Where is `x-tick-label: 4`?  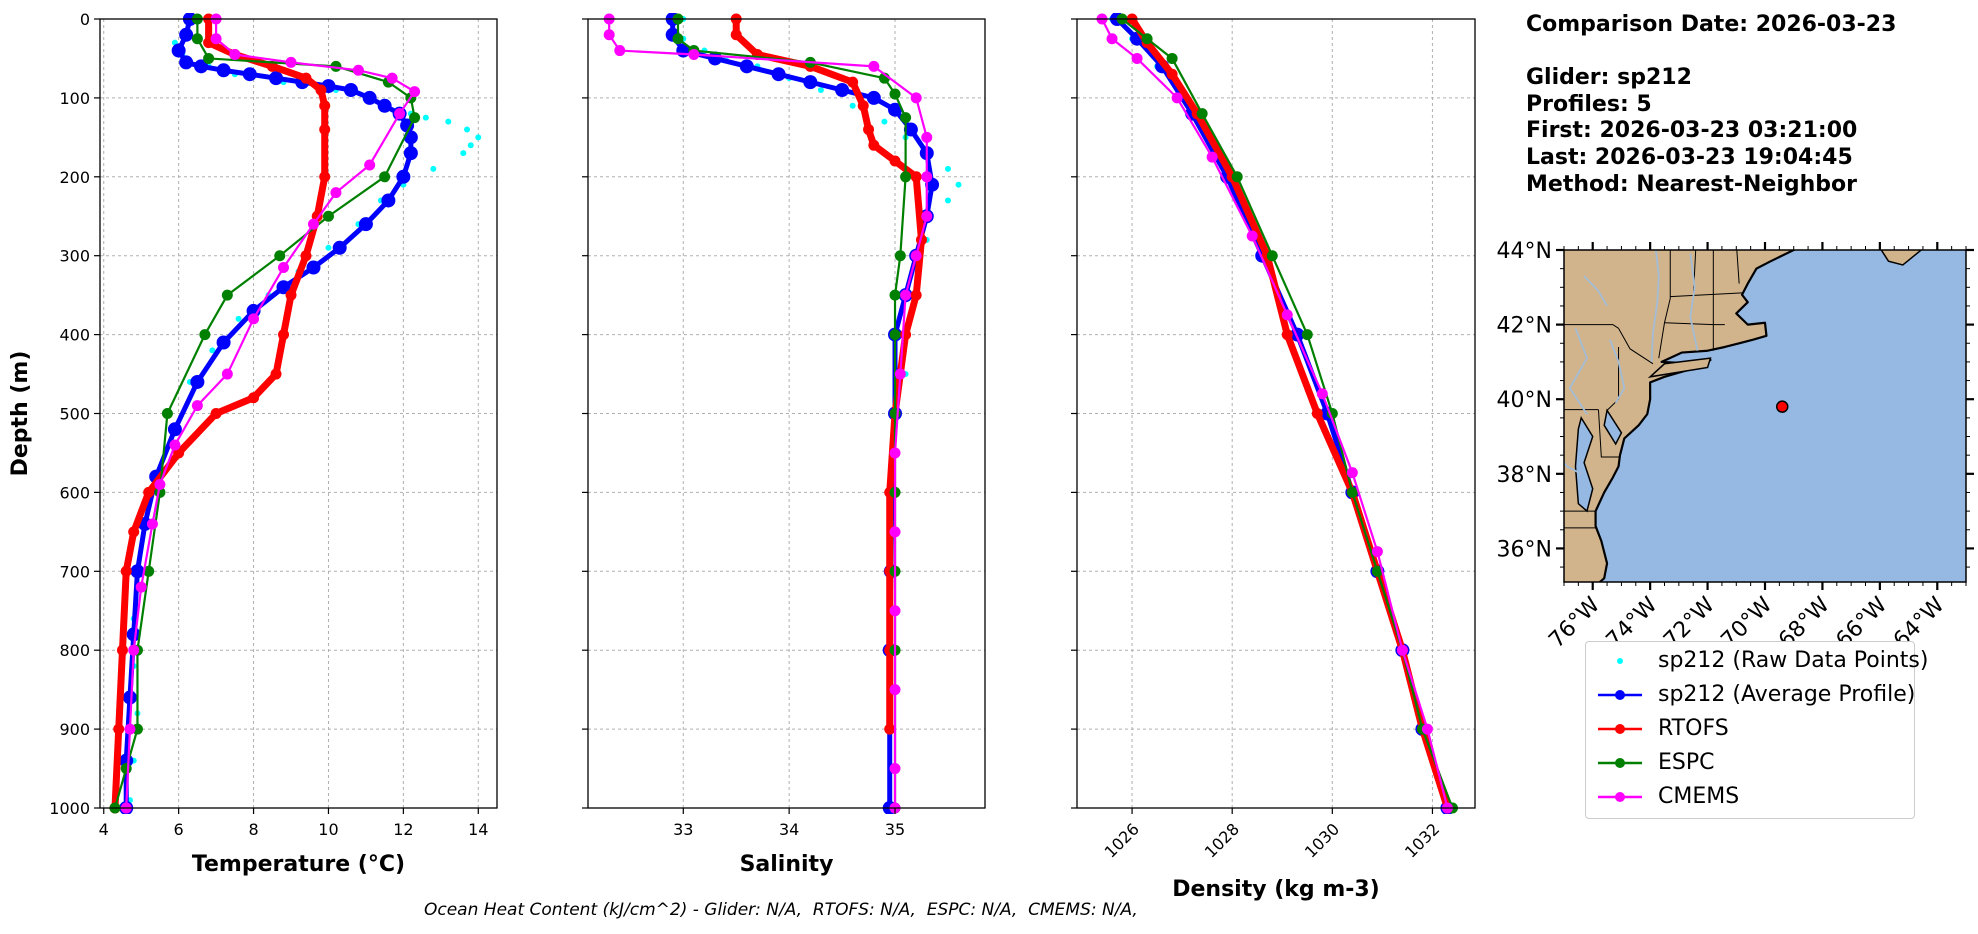
x-tick-label: 4 is located at coordinates (104, 829).